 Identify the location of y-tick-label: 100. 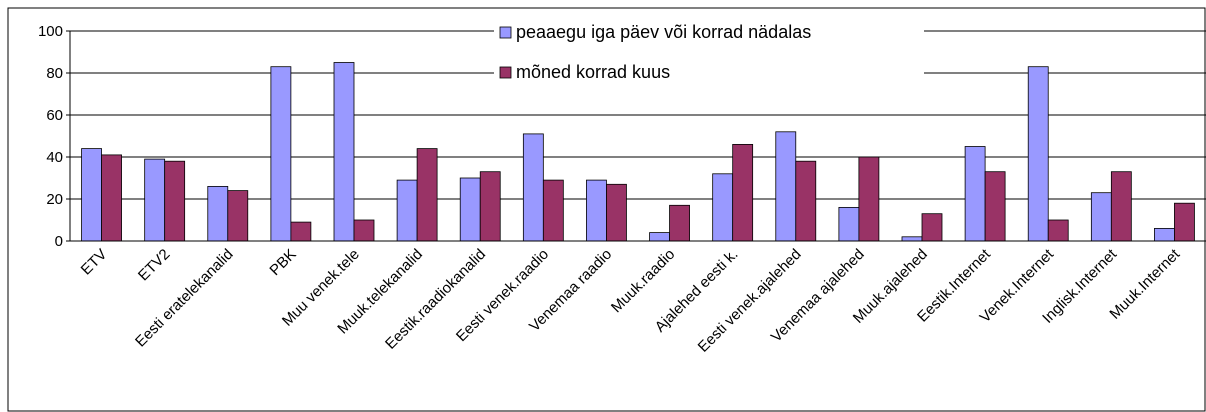
(50, 31).